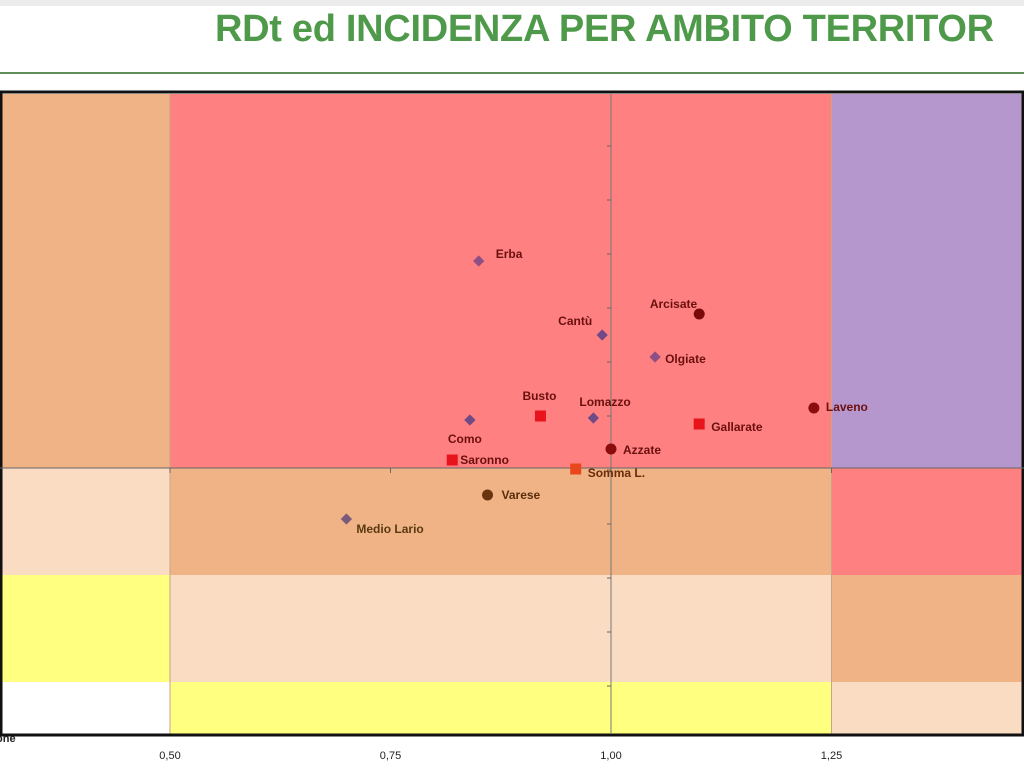  I want to click on label-cant: Cantù, so click(575, 321).